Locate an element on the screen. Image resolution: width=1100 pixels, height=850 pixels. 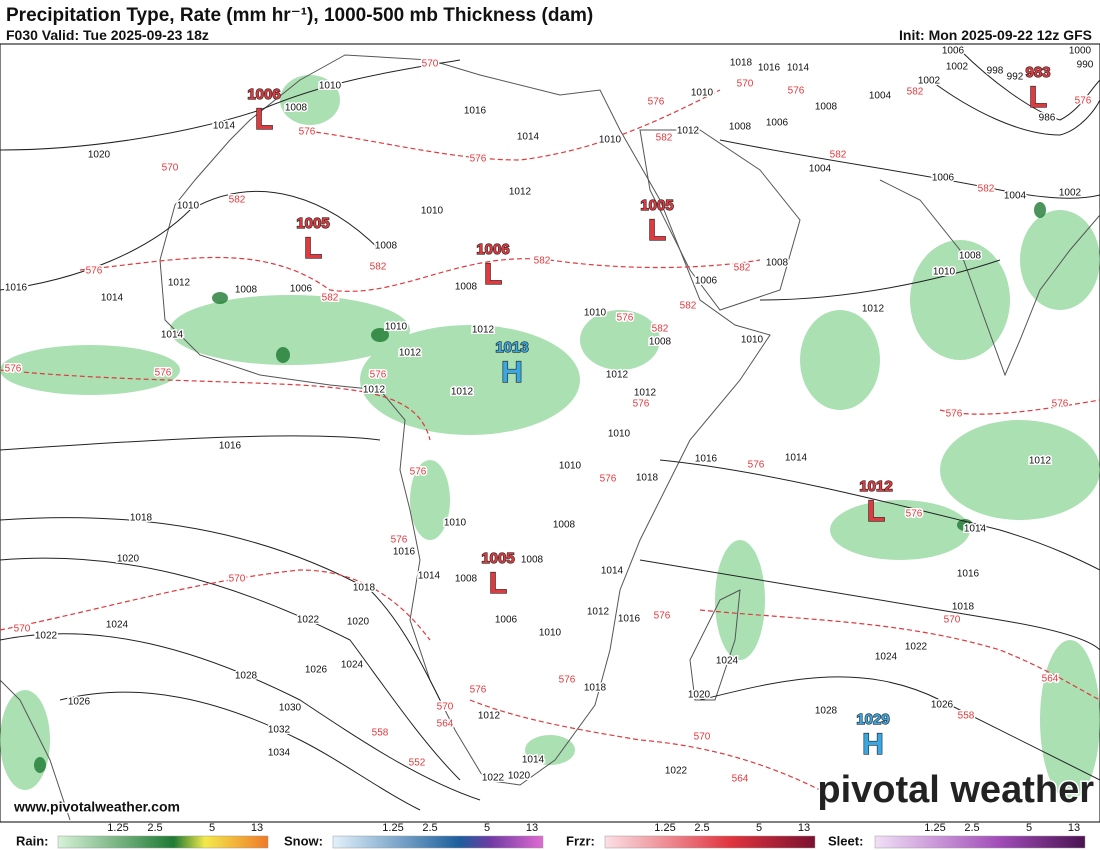
thickness-label: 570 is located at coordinates (237, 579).